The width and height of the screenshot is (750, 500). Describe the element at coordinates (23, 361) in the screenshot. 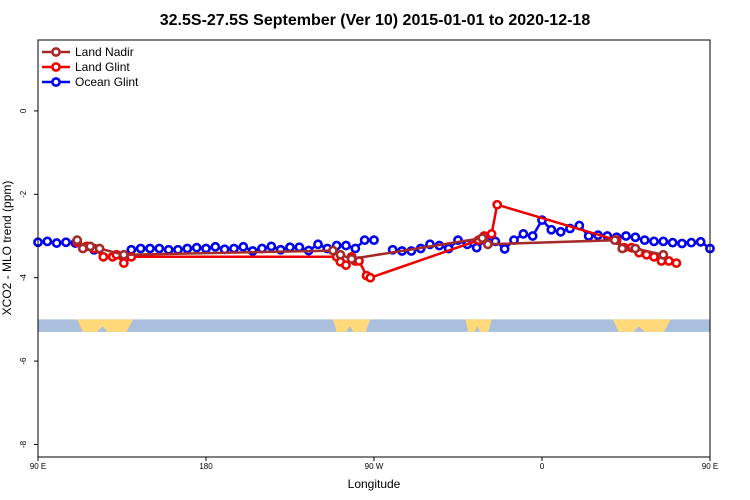

I see `y-tick-label: -6` at that location.